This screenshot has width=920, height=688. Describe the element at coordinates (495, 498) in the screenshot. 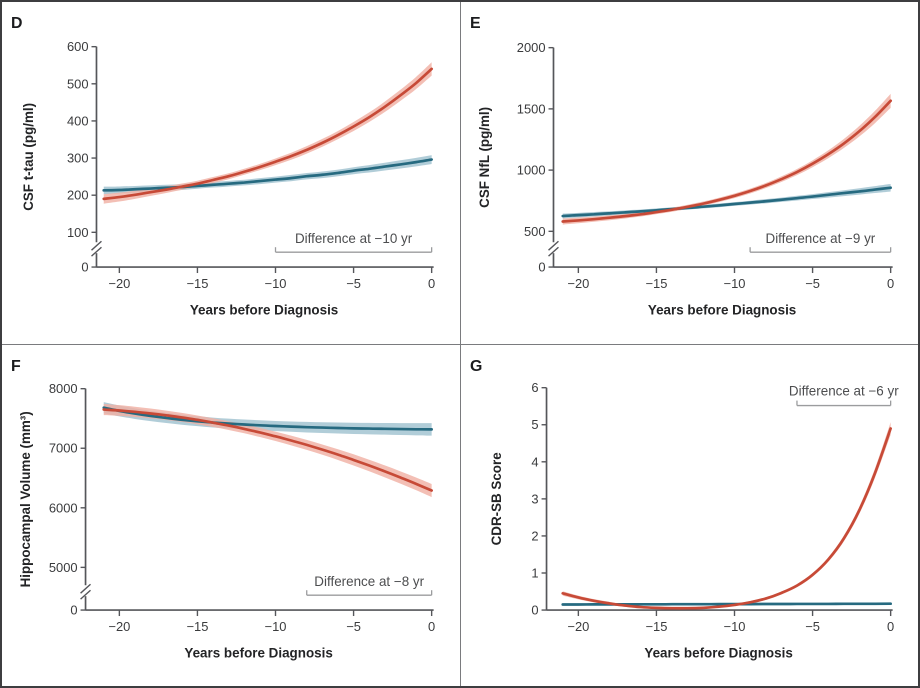

I see `y-axis-title: CDR-SB Score` at that location.